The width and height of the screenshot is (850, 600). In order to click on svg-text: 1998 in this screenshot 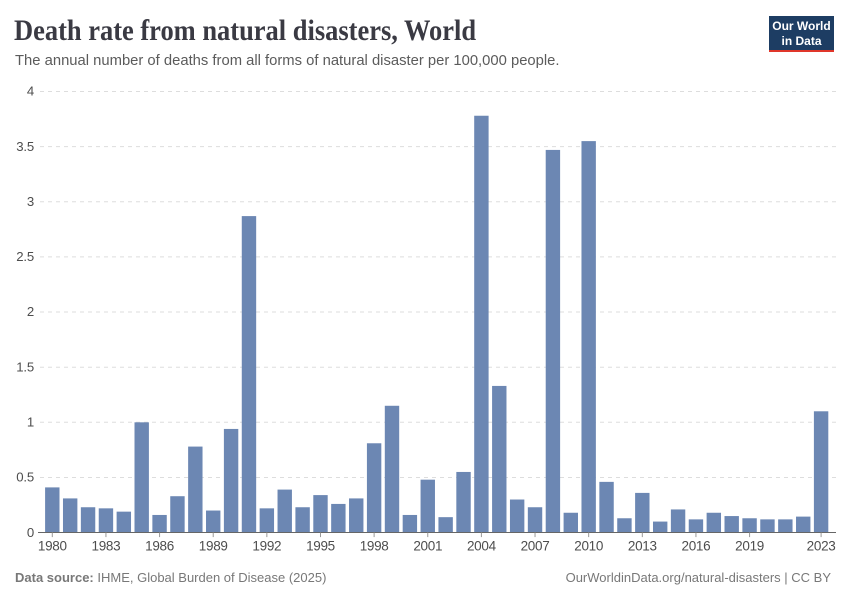, I will do `click(374, 546)`.